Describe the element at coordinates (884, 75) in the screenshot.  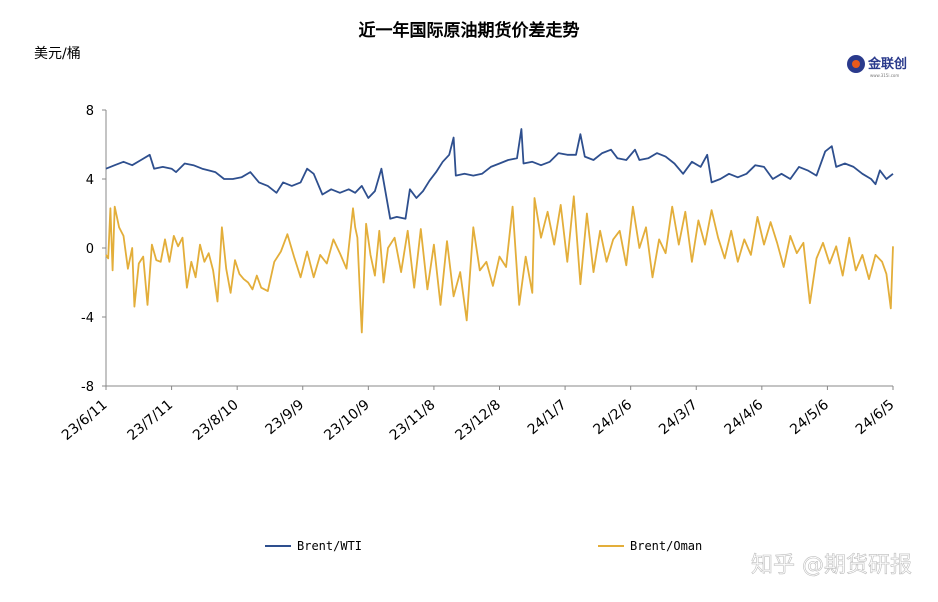
I see `logo-url: www.315i.com` at that location.